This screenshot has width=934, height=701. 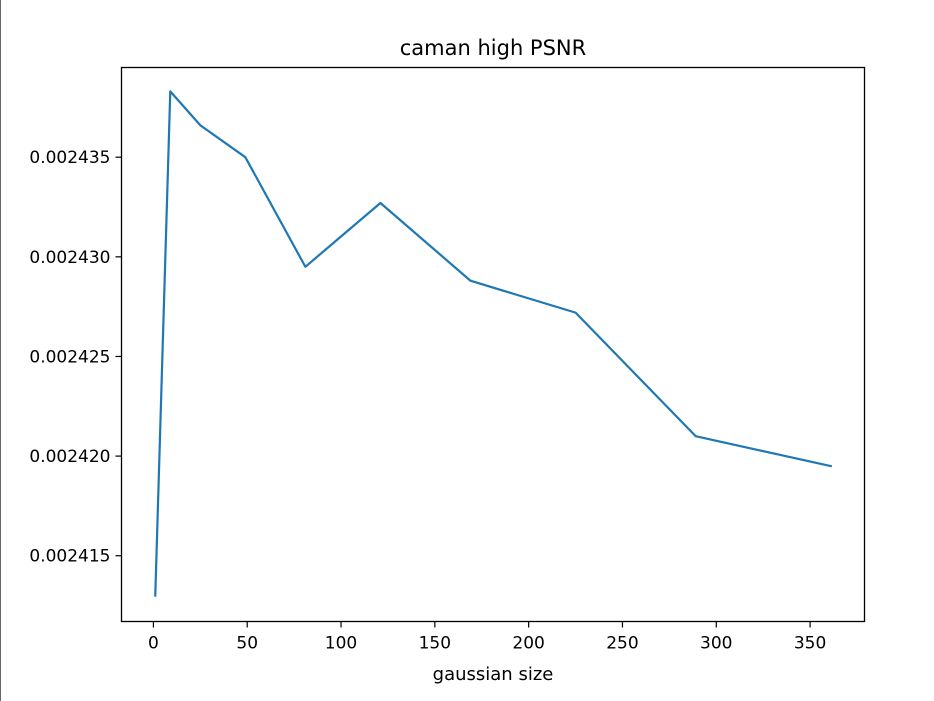 What do you see at coordinates (69, 158) in the screenshot?
I see `y-tick-label: 0.002435` at bounding box center [69, 158].